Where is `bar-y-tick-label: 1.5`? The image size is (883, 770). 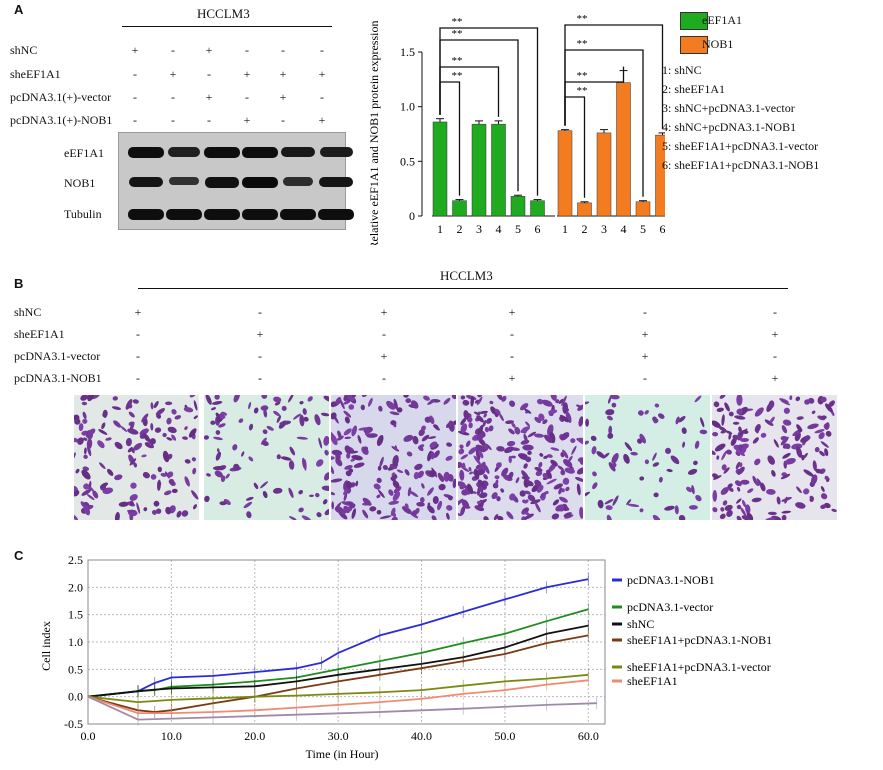 bar-y-tick-label: 1.5 is located at coordinates (407, 52).